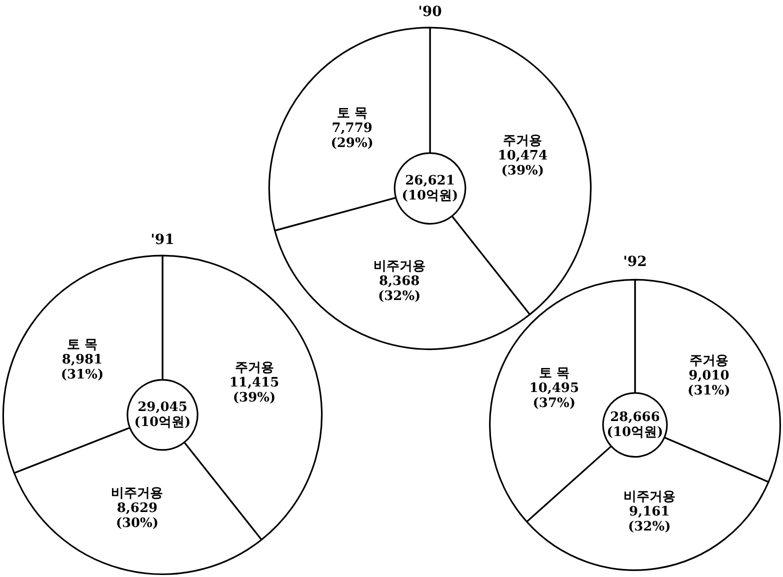  Describe the element at coordinates (709, 383) in the screenshot. I see `data-label: 9,010 (31%)` at that location.